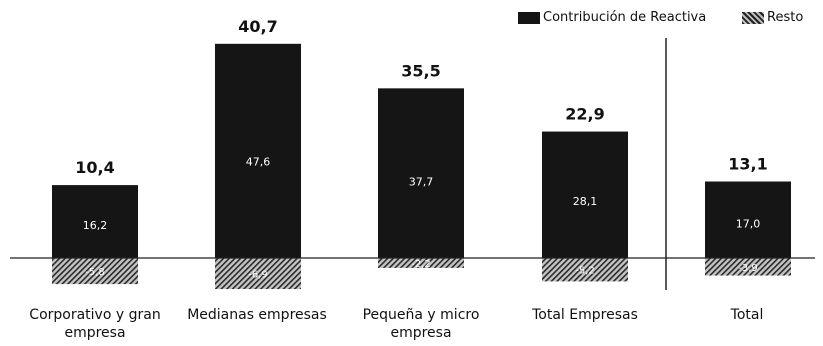 This screenshot has width=823, height=346. I want to click on x-tick-label: Corporativo y gran empresa, so click(95, 324).